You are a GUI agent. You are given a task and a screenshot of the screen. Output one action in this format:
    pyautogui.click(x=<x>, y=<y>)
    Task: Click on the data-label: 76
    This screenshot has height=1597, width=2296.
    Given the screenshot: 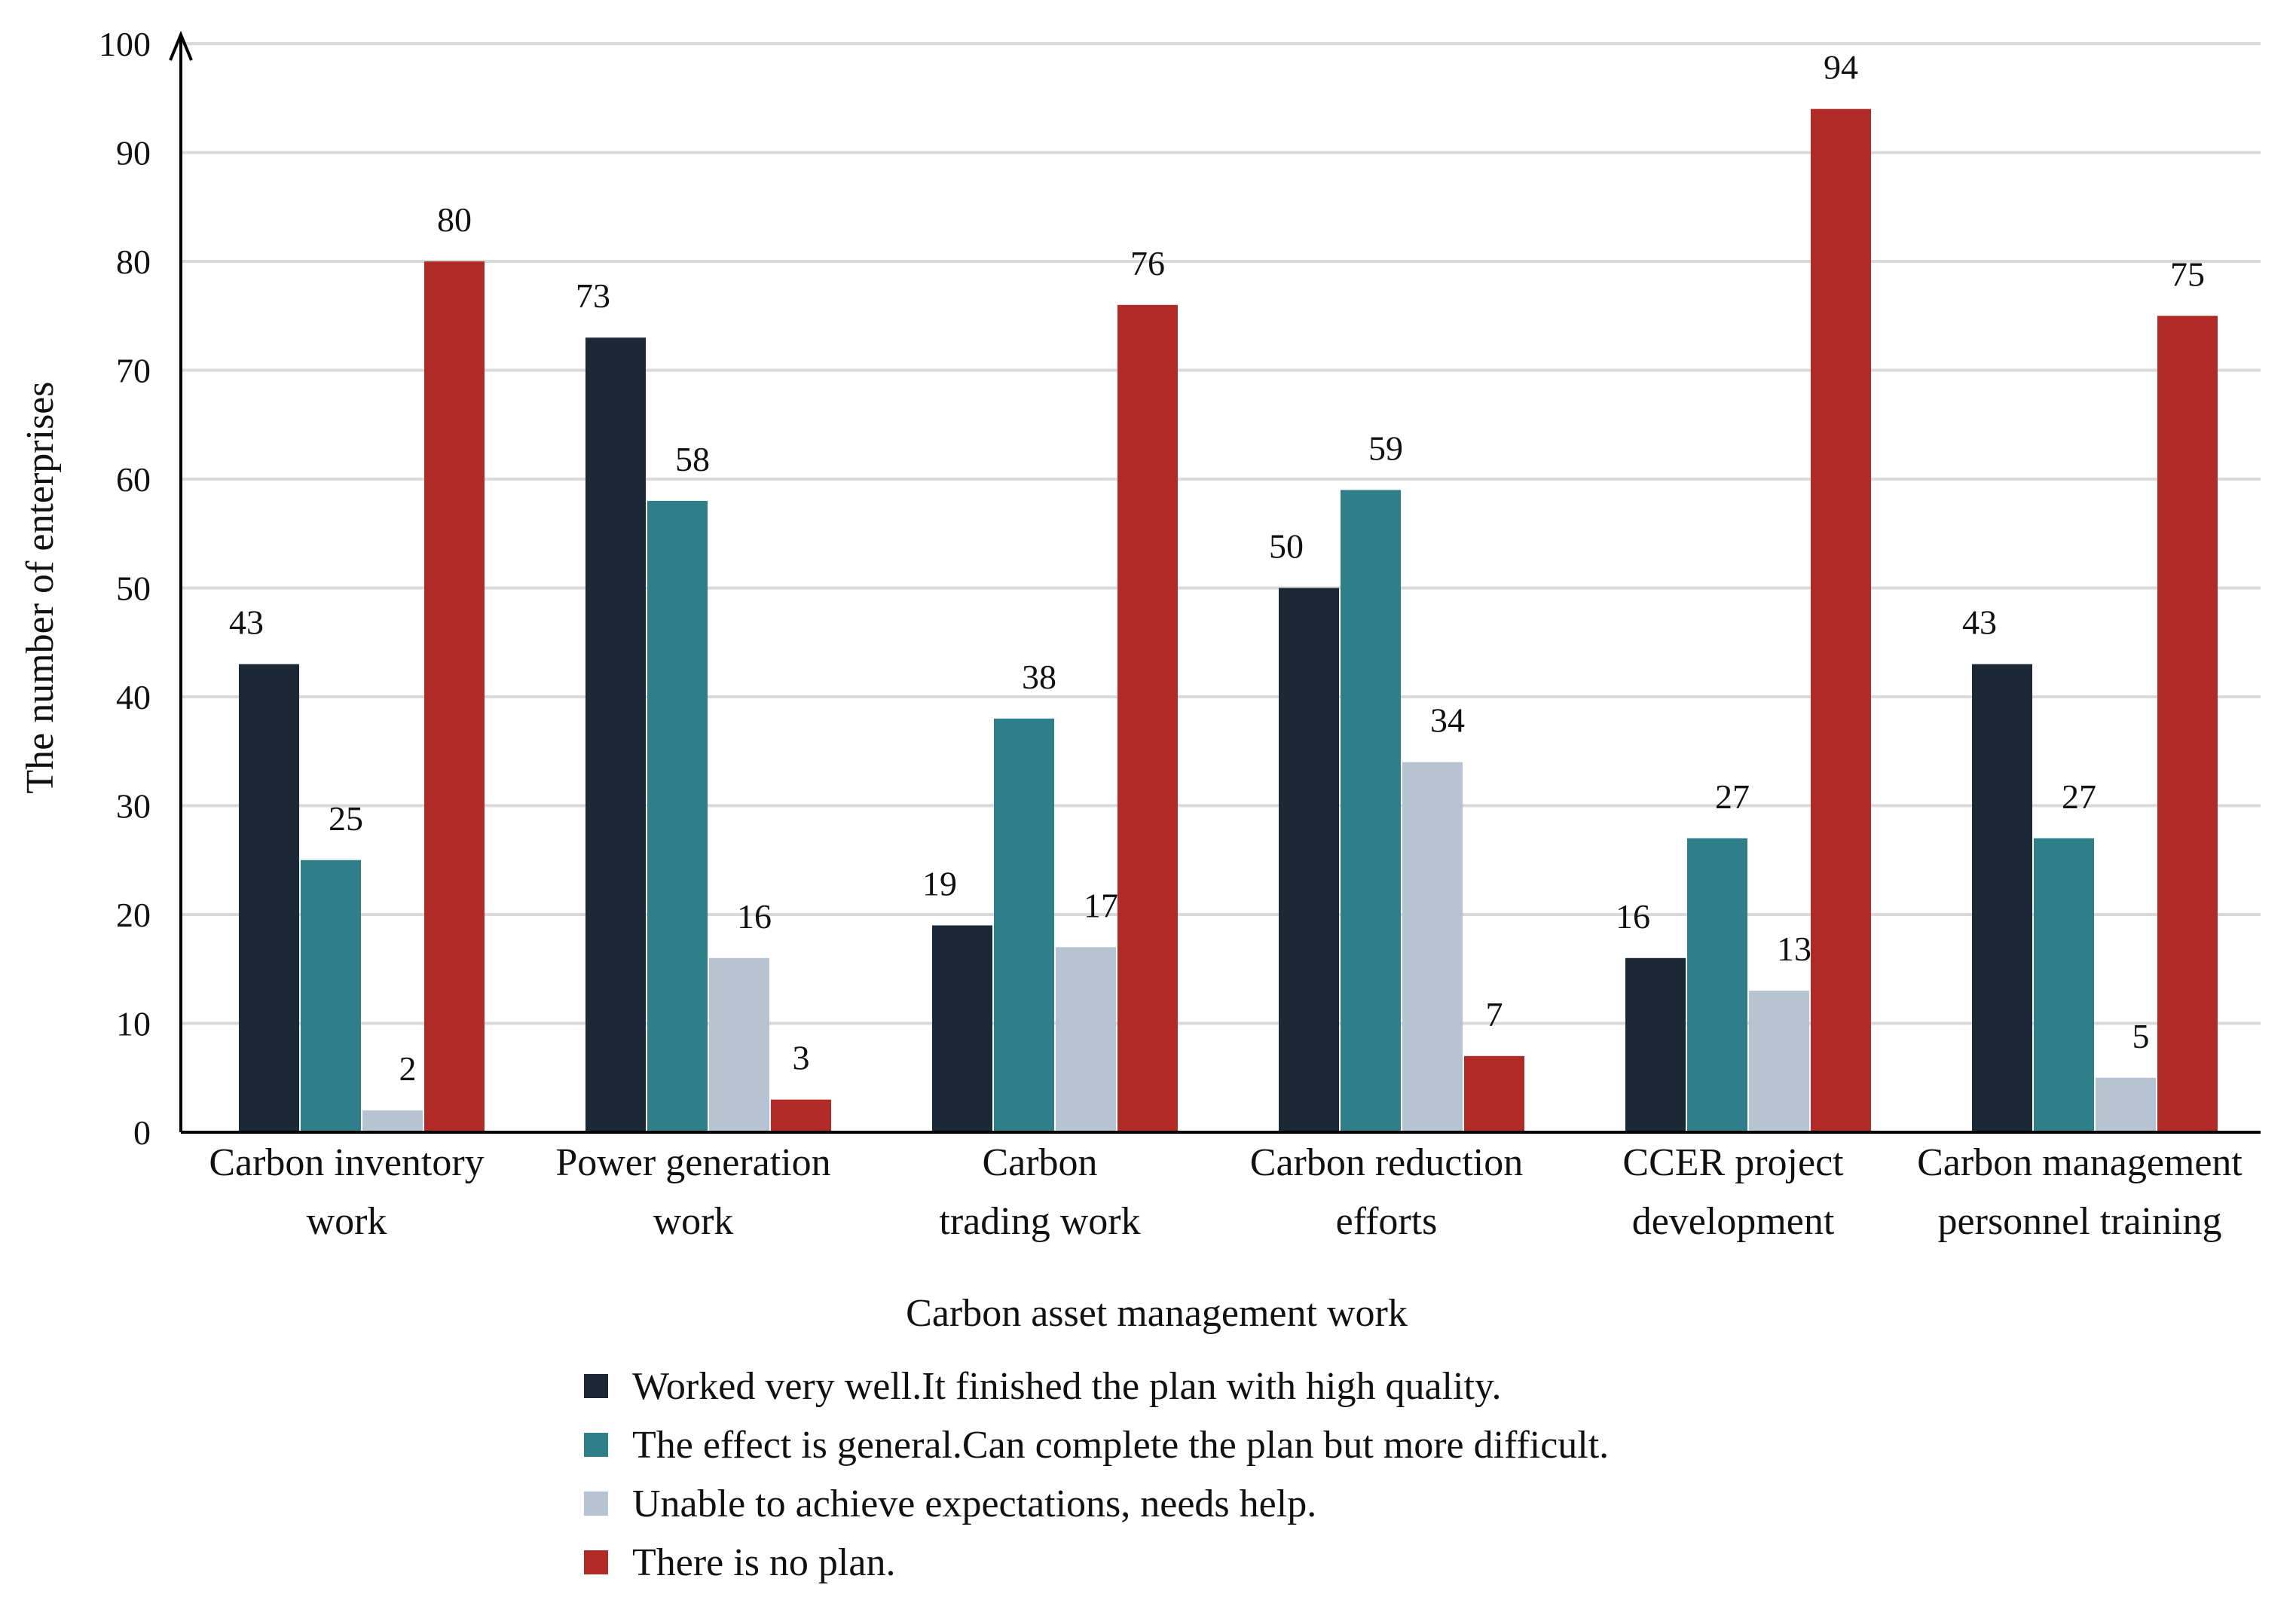 What is the action you would take?
    pyautogui.click(x=1147, y=263)
    